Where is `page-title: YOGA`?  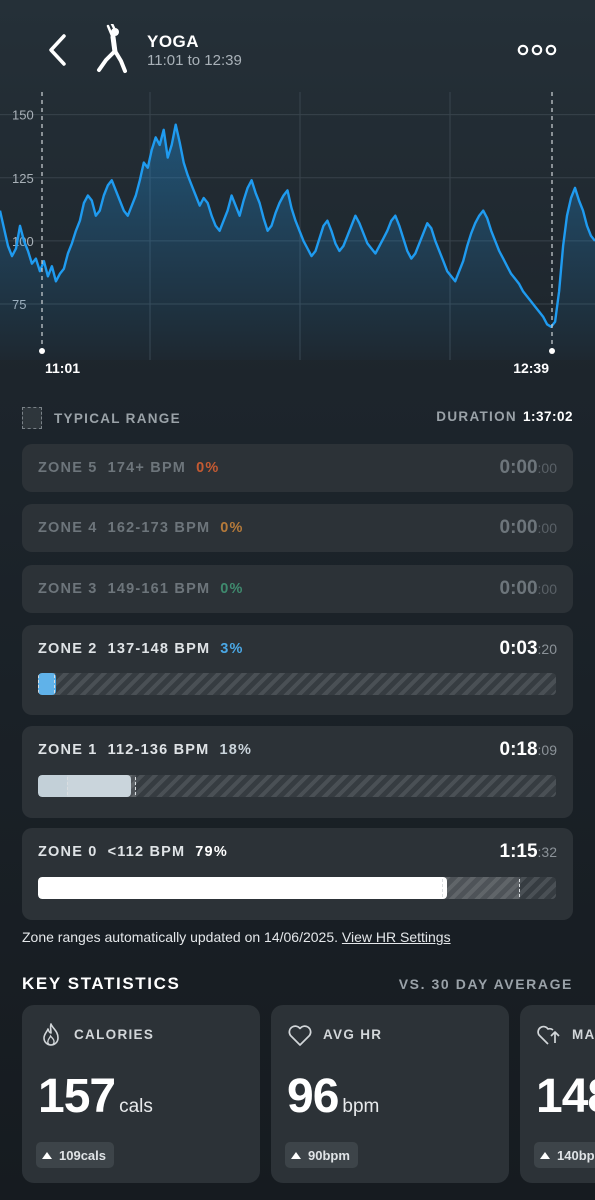 page-title: YOGA is located at coordinates (173, 41).